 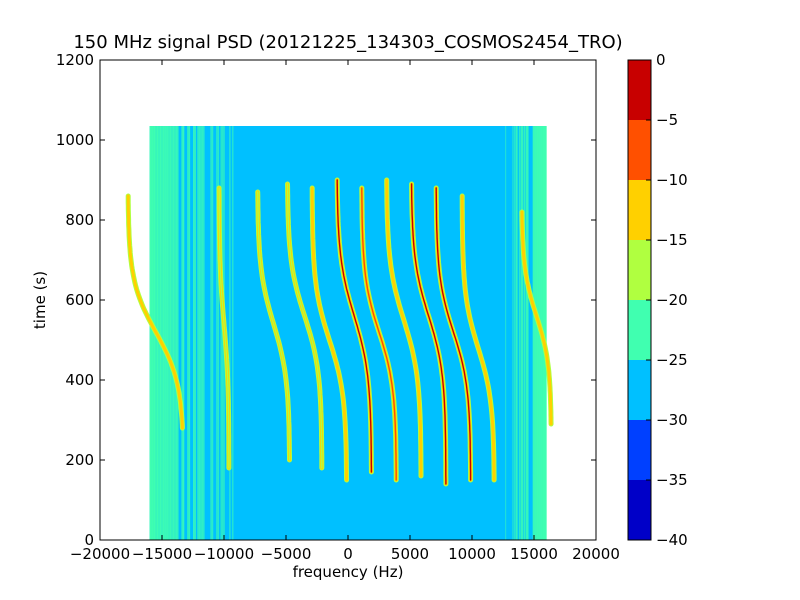 I want to click on y-axis-label: time (s), so click(x=40, y=300).